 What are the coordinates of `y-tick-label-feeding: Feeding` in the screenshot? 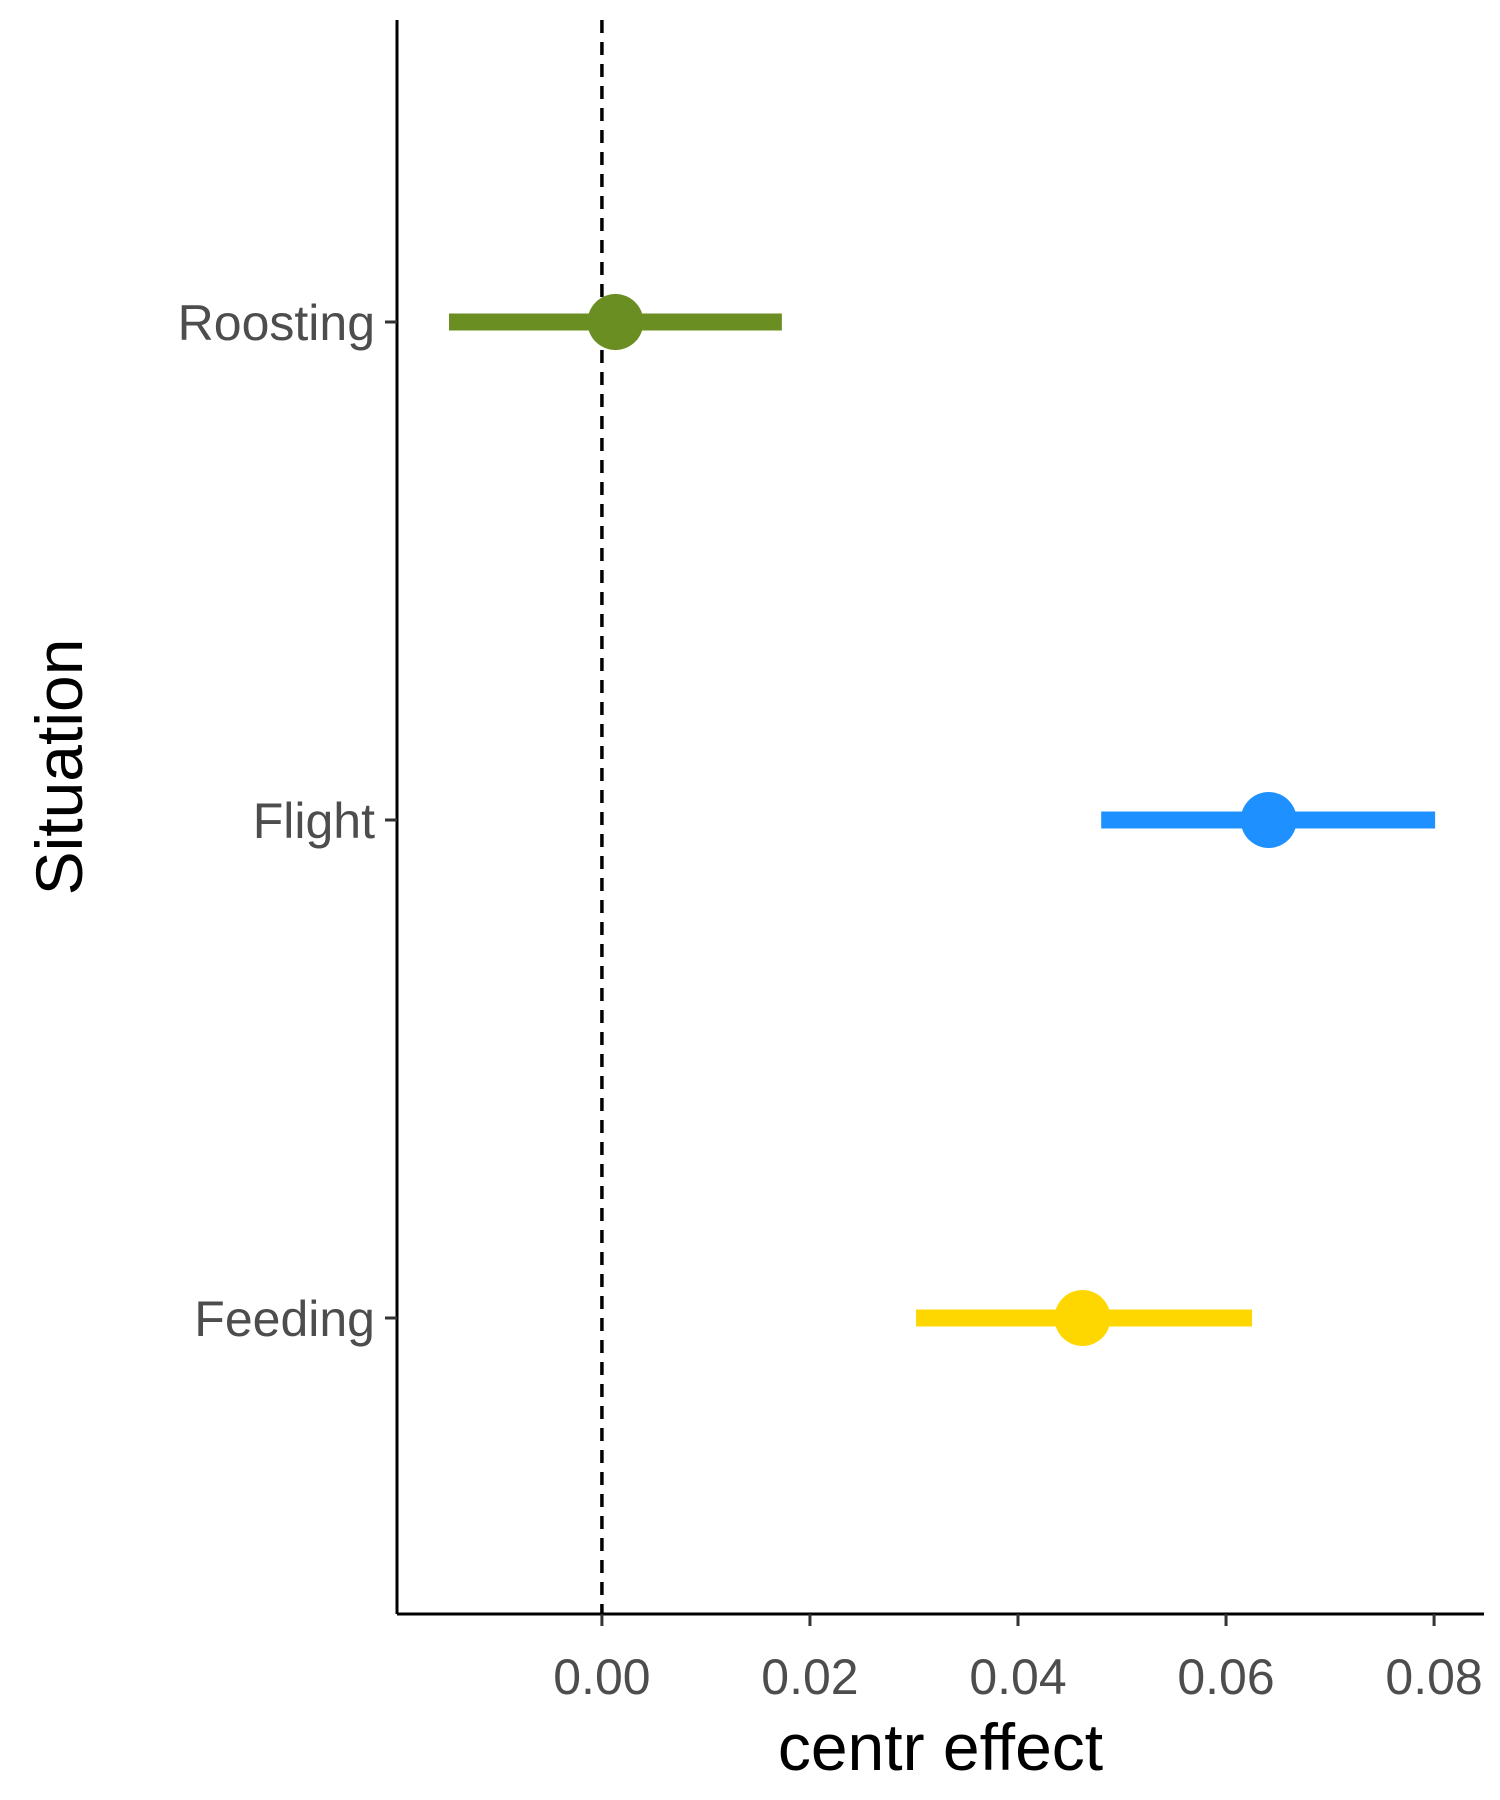 It's located at (284, 1319).